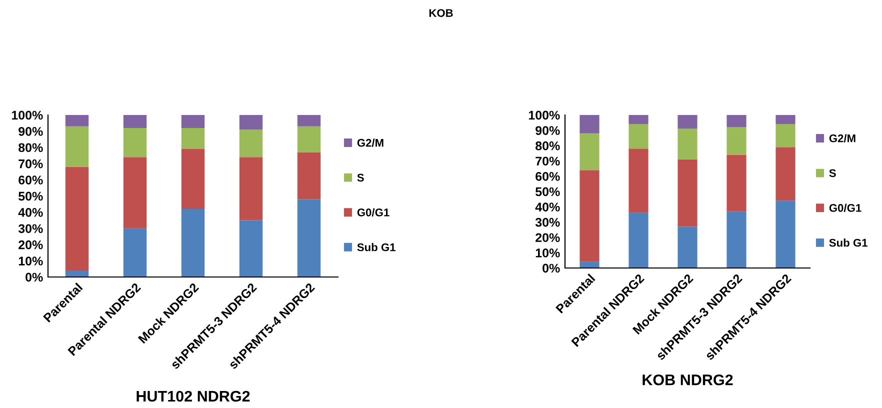 This screenshot has height=408, width=882. I want to click on text: HUT102 NDRG2, so click(193, 396).